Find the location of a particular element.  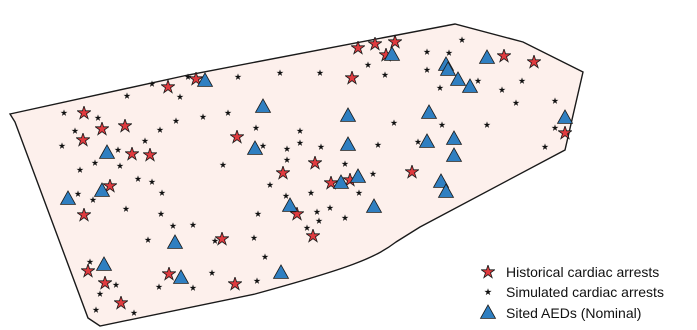

legend-symbol-aed is located at coordinates (488, 311).